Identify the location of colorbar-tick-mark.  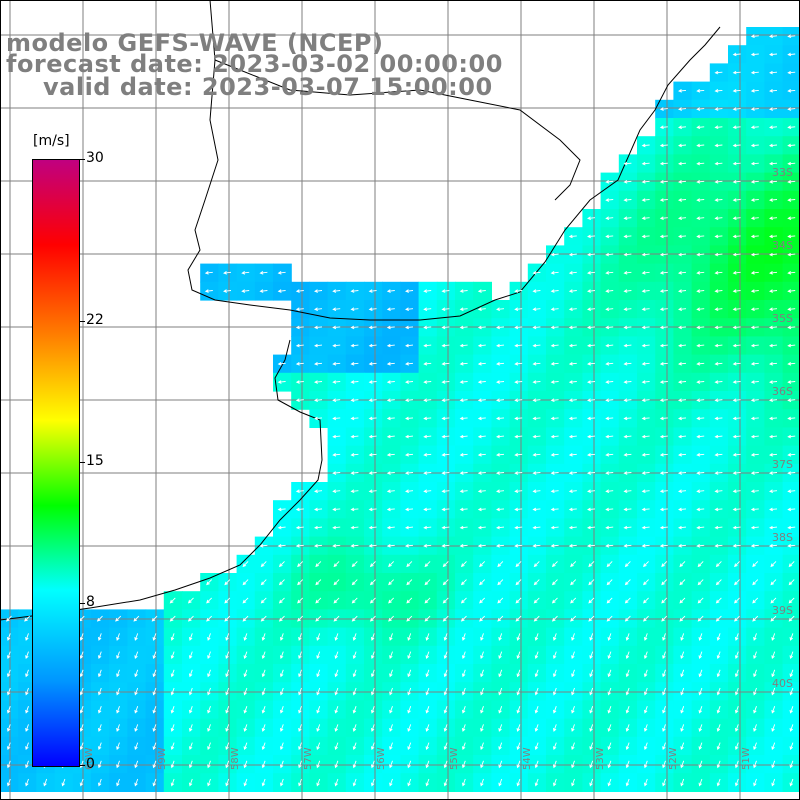
(82, 604).